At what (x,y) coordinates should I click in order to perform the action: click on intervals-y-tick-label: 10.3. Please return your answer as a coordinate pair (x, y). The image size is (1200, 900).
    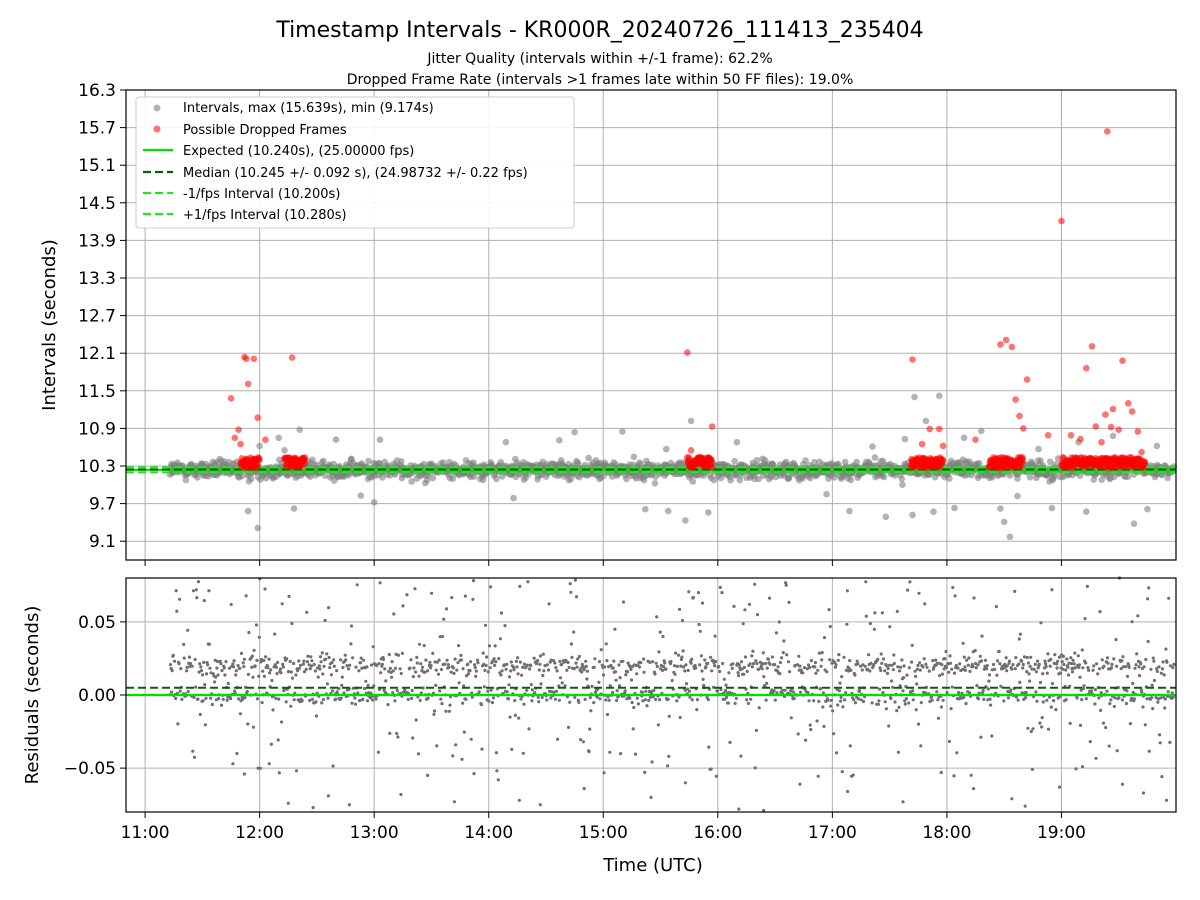
    Looking at the image, I should click on (97, 467).